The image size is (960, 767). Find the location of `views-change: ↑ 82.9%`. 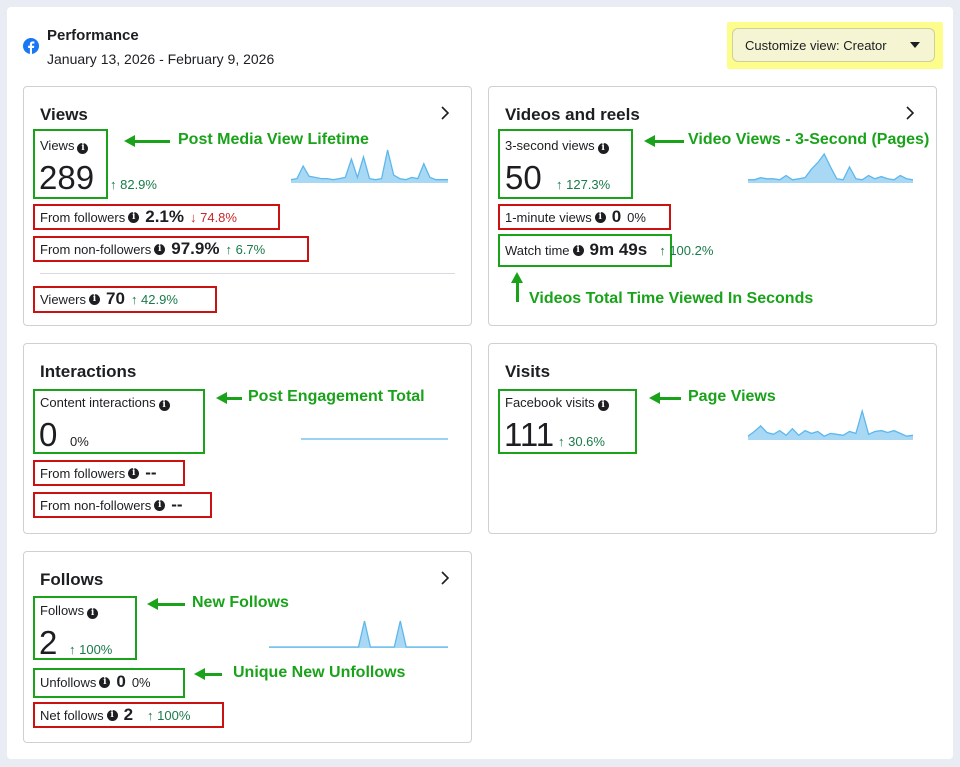

views-change: ↑ 82.9% is located at coordinates (133, 184).